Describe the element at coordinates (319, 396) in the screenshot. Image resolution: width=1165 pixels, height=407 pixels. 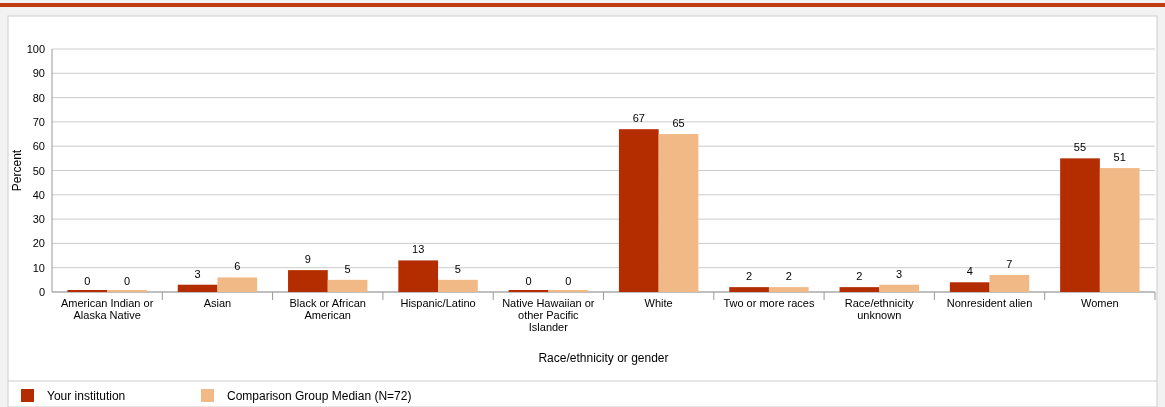
I see `legend-label: Comparison Group Median (N=72)` at that location.